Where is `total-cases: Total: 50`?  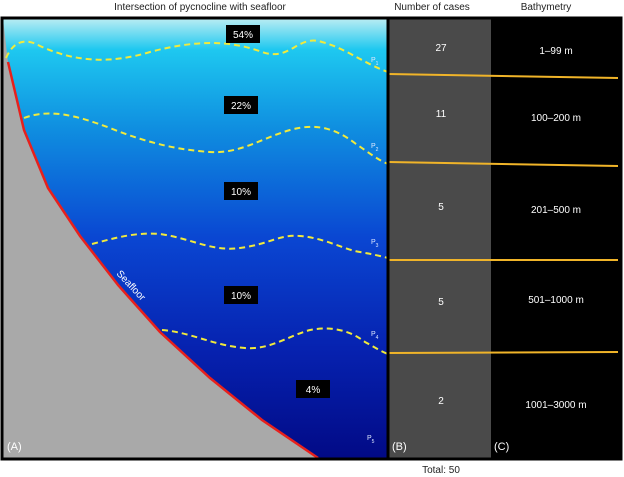 total-cases: Total: 50 is located at coordinates (441, 470).